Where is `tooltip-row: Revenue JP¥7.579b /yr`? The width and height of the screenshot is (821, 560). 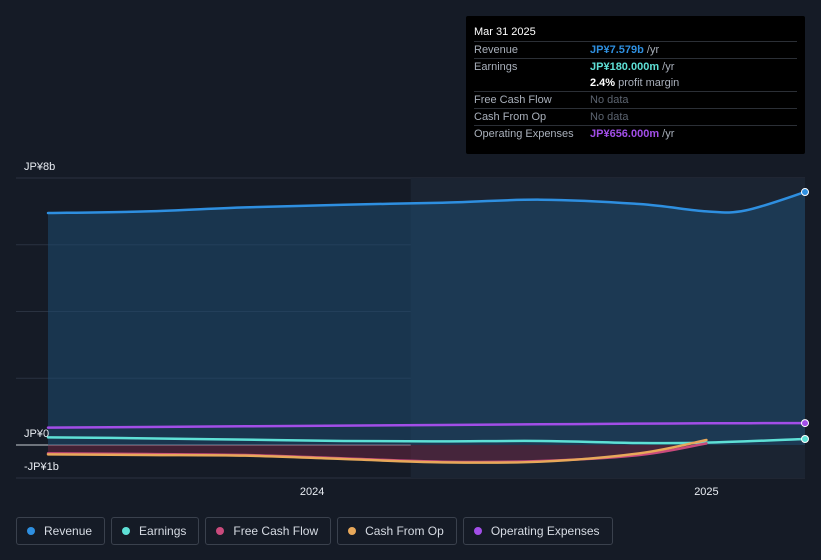 tooltip-row: Revenue JP¥7.579b /yr is located at coordinates (635, 49).